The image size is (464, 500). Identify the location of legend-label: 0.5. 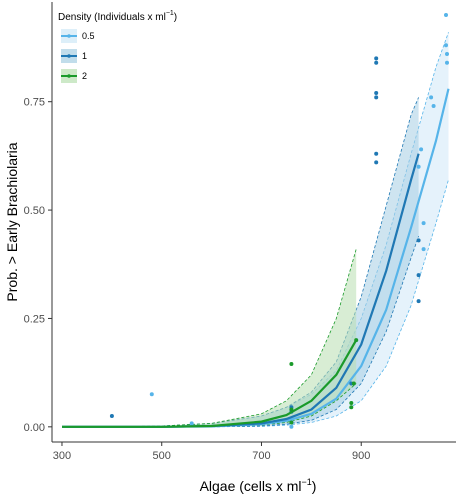
(88, 36).